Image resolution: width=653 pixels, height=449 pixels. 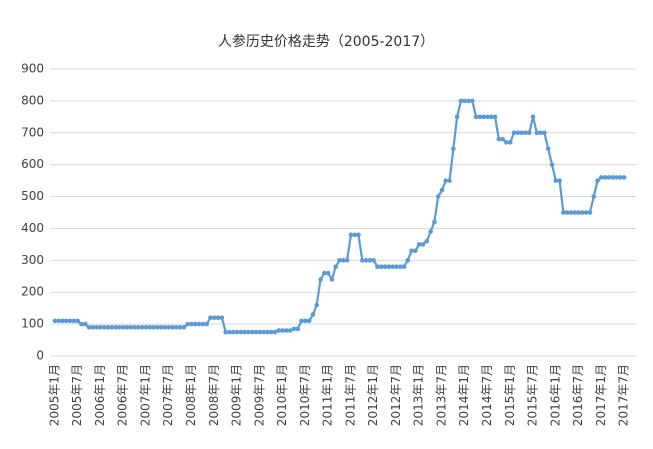 I want to click on y-tick-label: 200, so click(x=32, y=292).